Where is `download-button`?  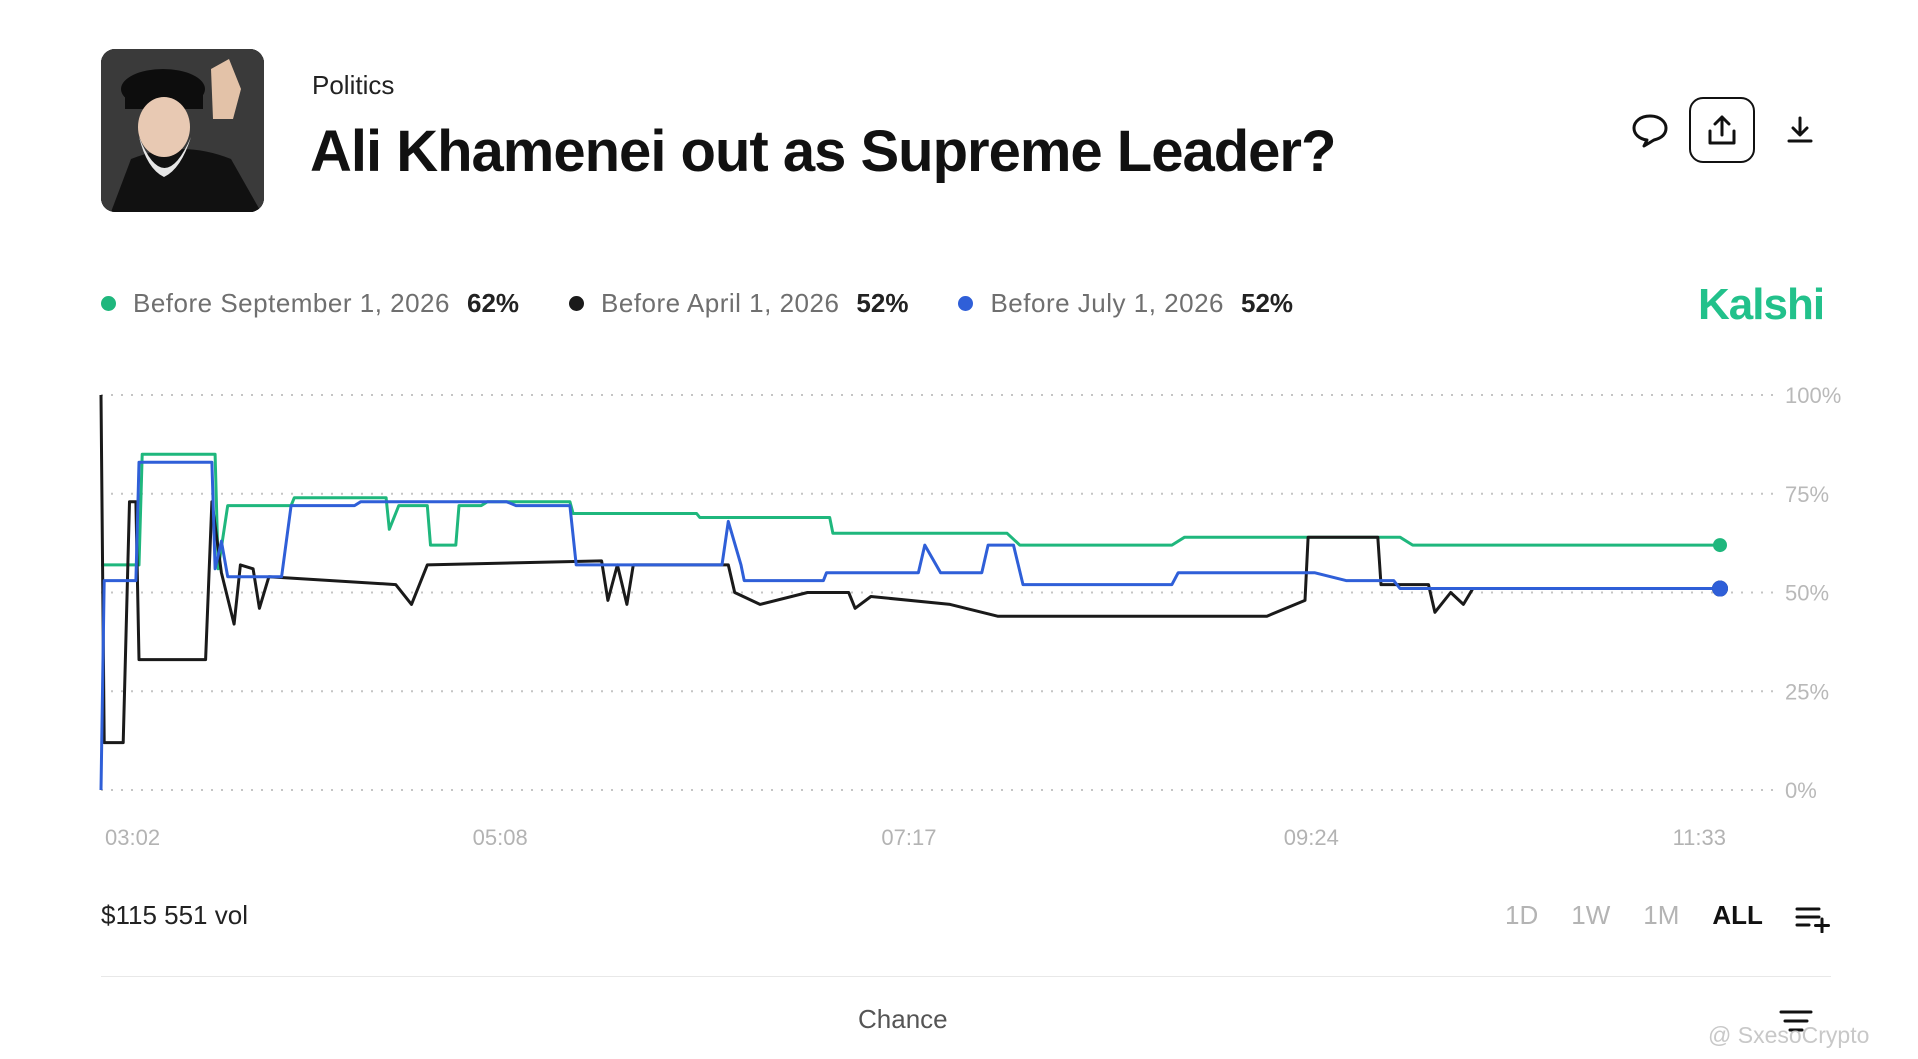 download-button is located at coordinates (1800, 130).